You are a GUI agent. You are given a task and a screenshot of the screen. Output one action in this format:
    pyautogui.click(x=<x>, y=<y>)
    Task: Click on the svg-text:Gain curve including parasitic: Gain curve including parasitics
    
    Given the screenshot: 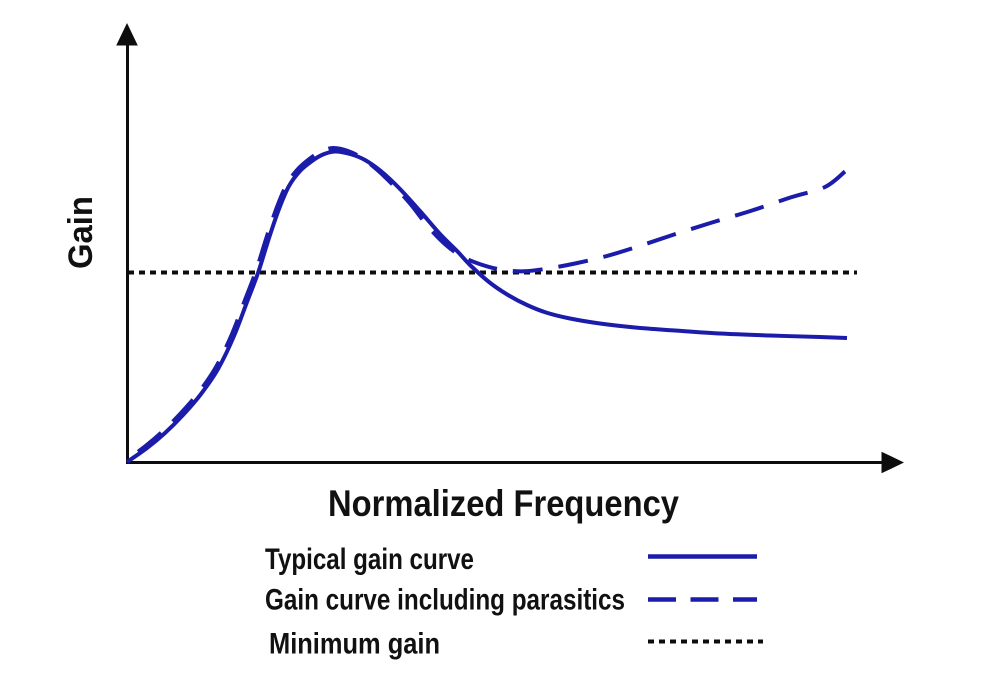 What is the action you would take?
    pyautogui.click(x=445, y=600)
    